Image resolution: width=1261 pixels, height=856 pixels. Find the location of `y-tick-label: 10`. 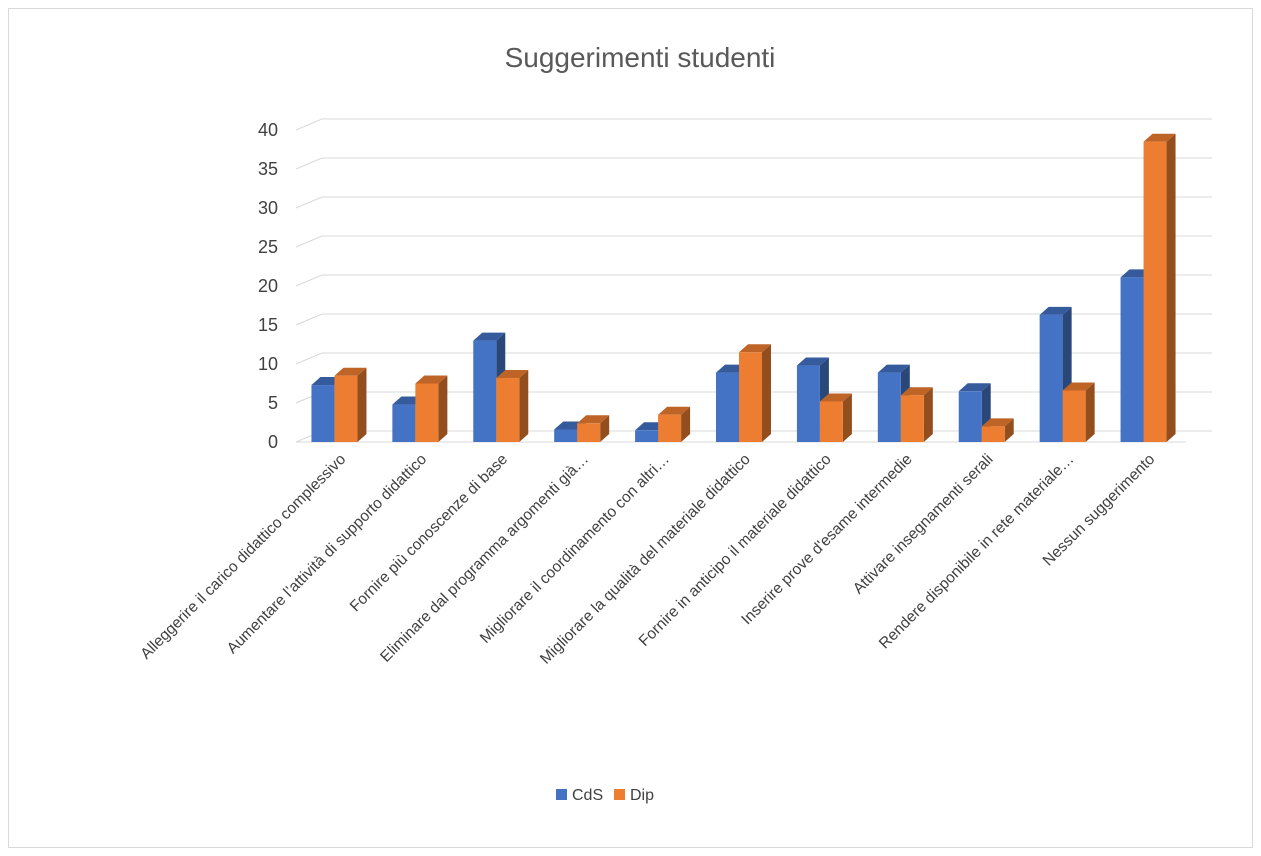

y-tick-label: 10 is located at coordinates (268, 364).